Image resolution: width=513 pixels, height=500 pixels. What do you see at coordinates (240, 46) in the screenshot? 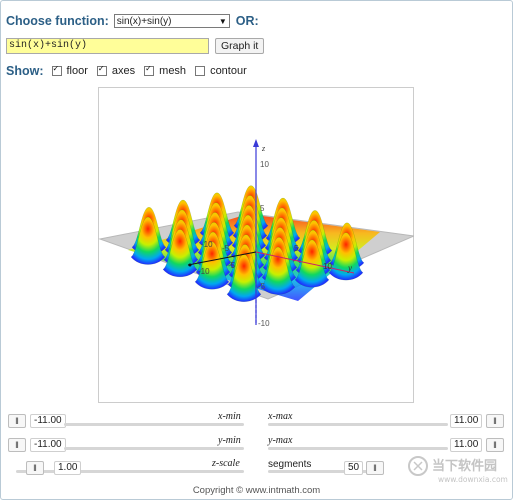
I see `graph-it-button: Graph it` at bounding box center [240, 46].